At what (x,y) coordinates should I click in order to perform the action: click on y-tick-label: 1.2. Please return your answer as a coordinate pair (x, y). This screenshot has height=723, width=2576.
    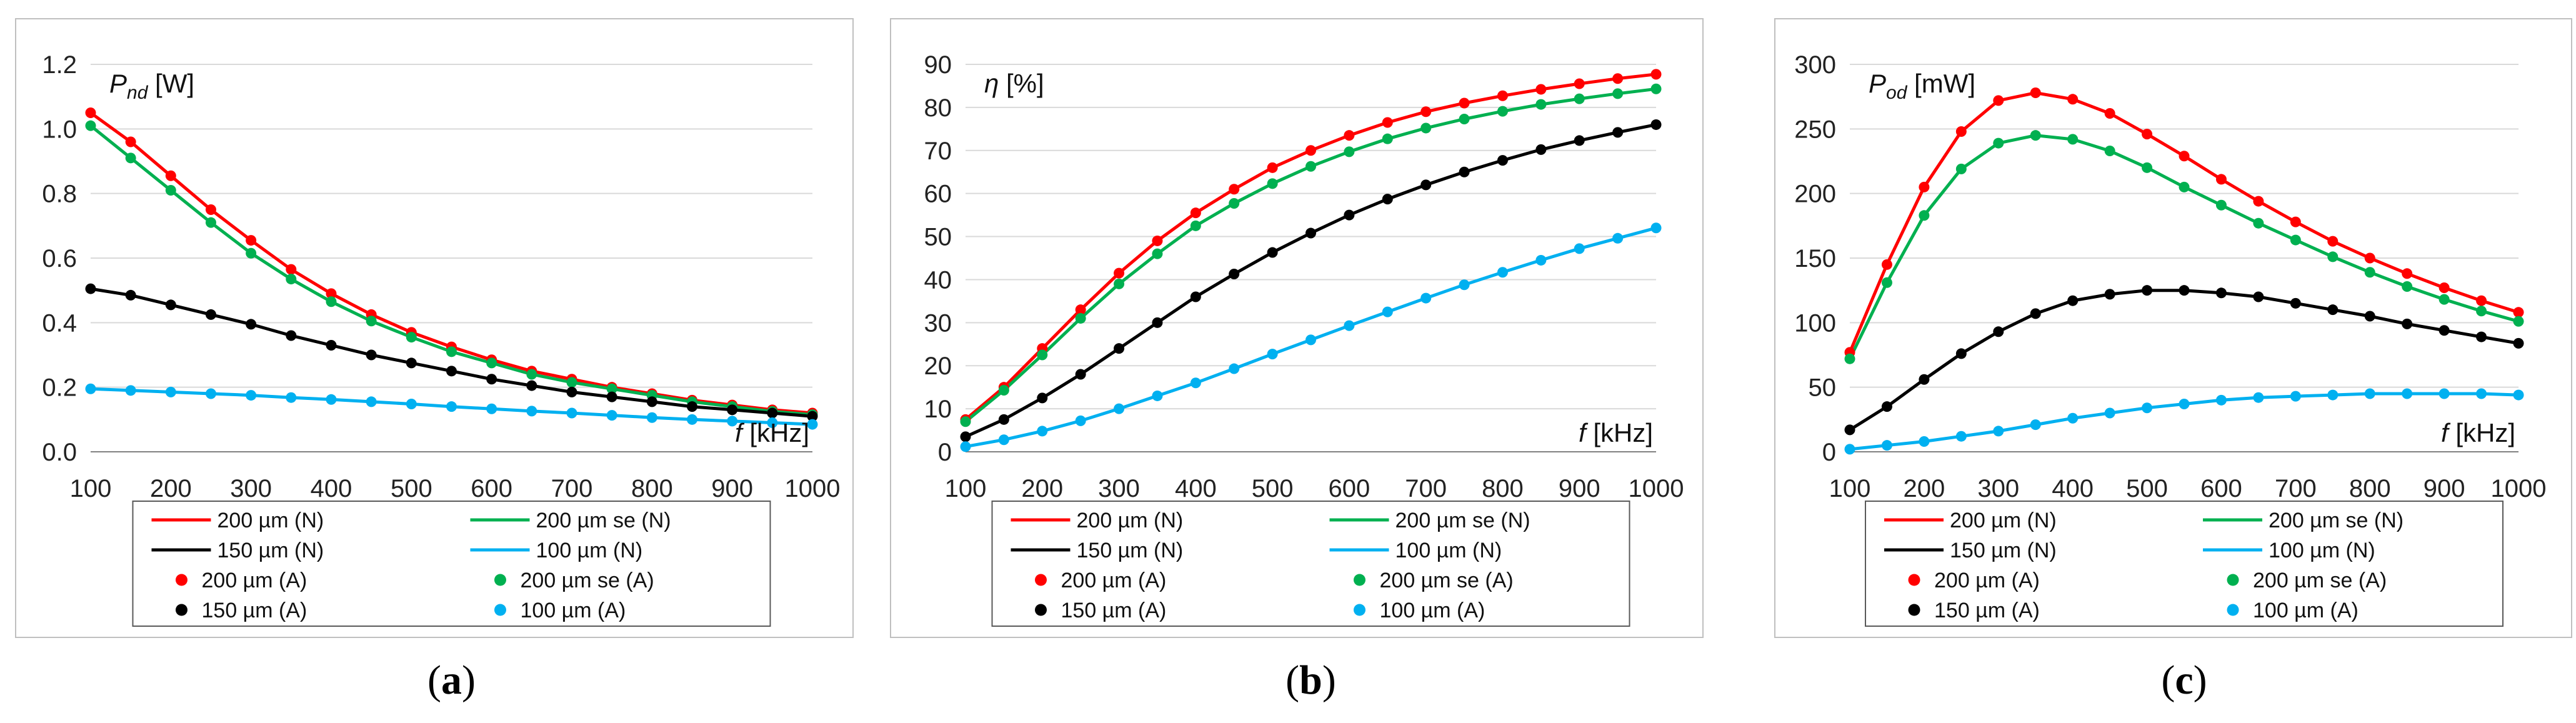
    Looking at the image, I should click on (59, 65).